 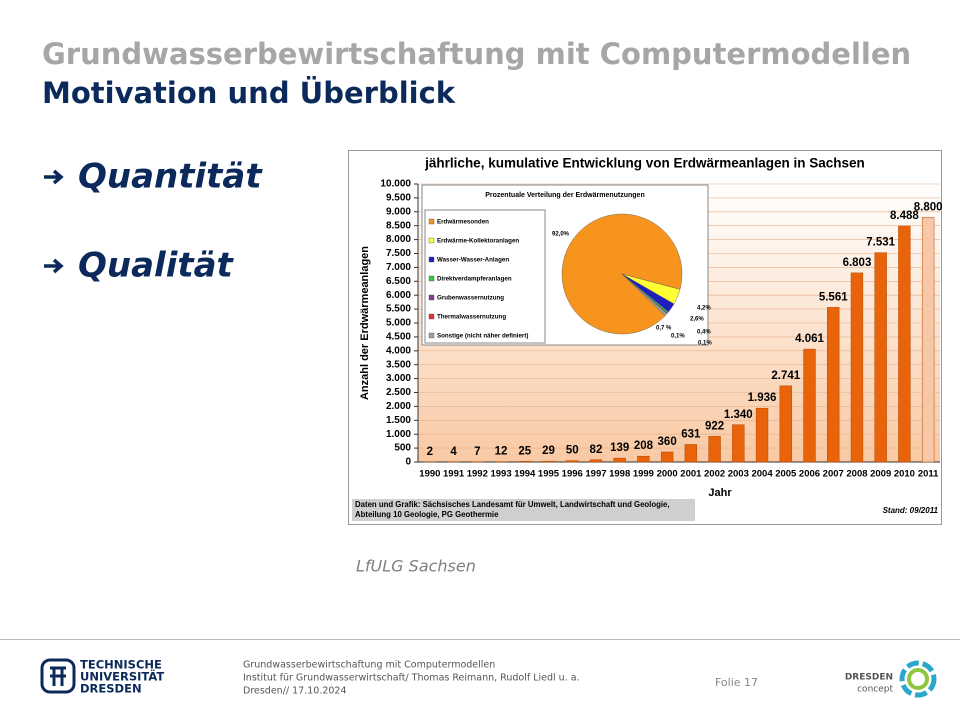 I want to click on pie-label: 0,1%, so click(x=705, y=344).